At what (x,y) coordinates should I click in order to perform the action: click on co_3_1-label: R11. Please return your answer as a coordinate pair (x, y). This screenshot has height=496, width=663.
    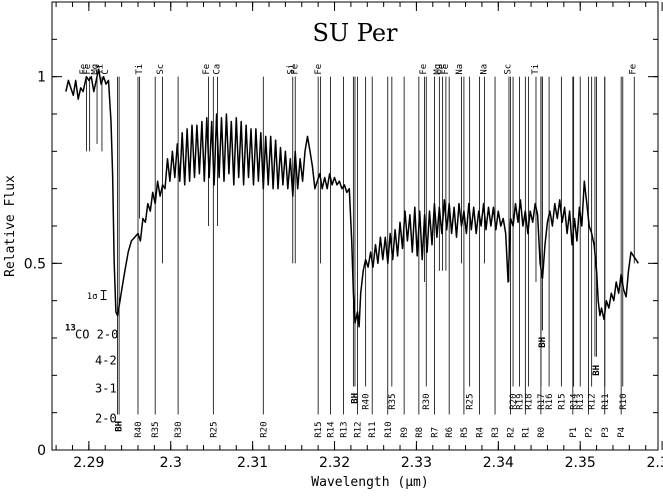
    Looking at the image, I should click on (606, 401).